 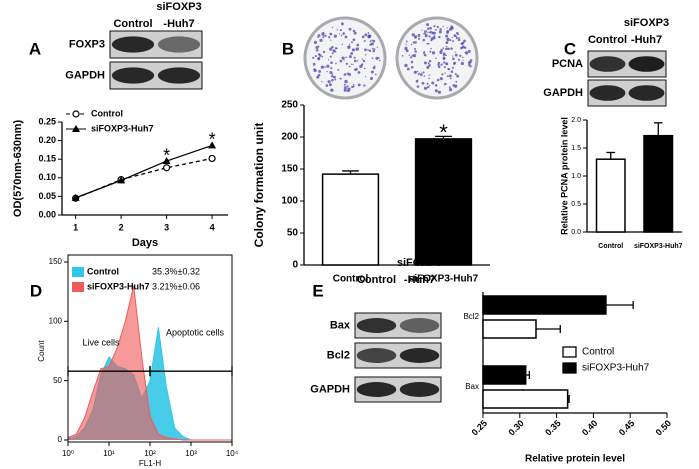 I want to click on line, so click(x=144, y=171).